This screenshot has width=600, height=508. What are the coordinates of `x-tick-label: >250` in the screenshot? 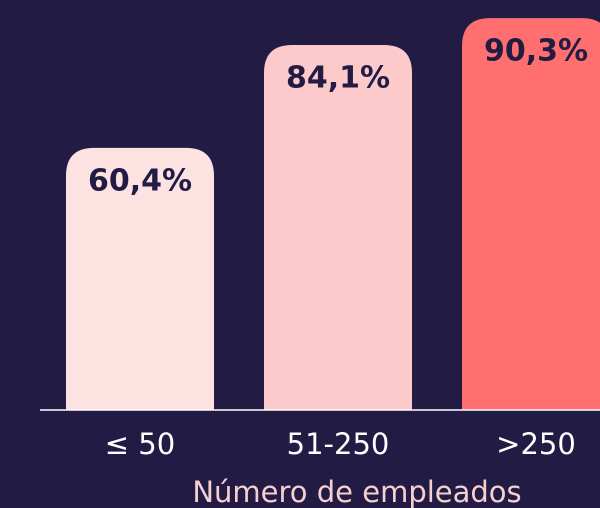 It's located at (536, 444).